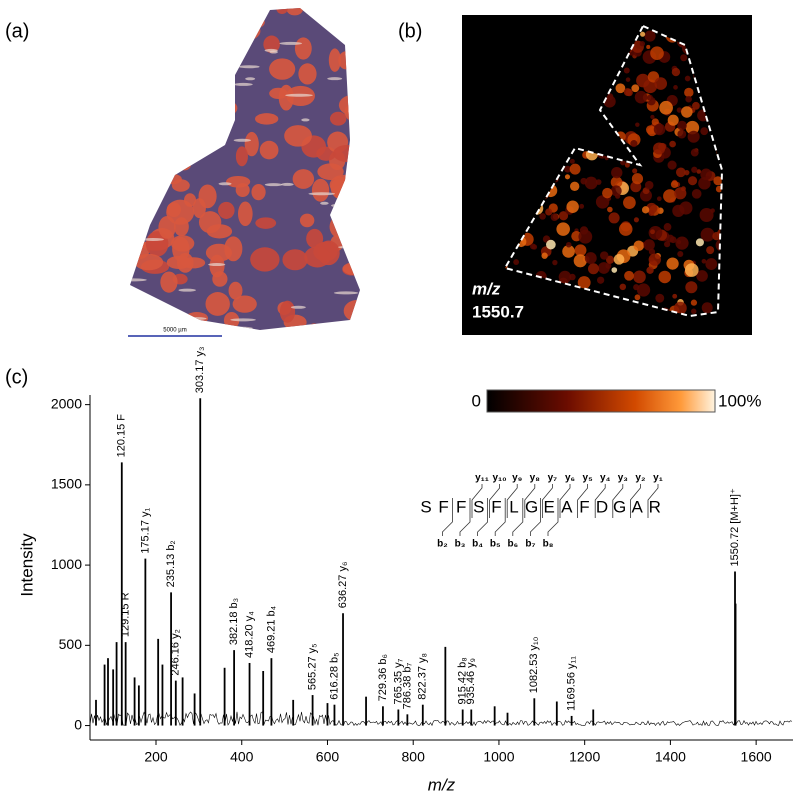 The image size is (800, 800). Describe the element at coordinates (735, 527) in the screenshot. I see `peak-label: 1550.72 [M+H]⁺` at that location.